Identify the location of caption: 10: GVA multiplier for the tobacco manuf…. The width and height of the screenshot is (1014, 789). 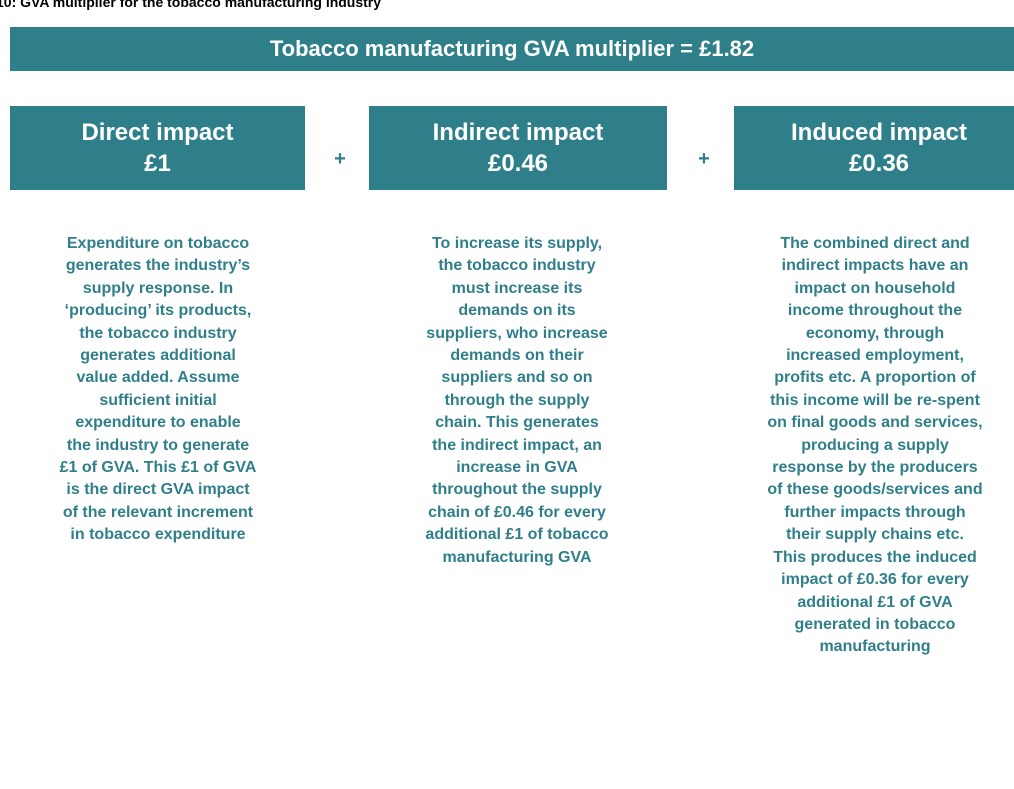
(191, 5).